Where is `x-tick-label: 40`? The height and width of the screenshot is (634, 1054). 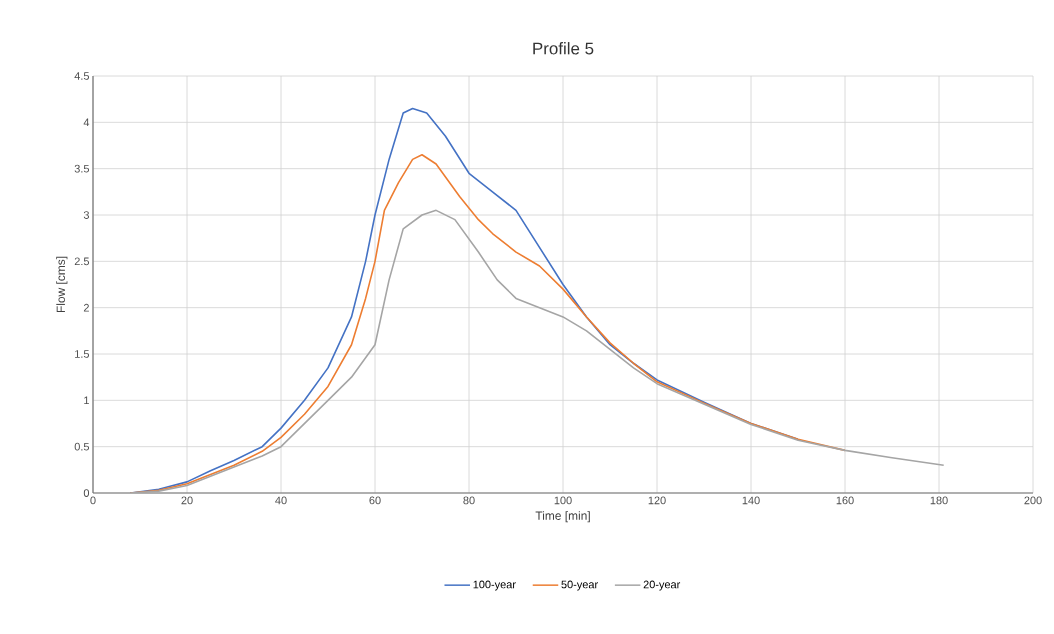
x-tick-label: 40 is located at coordinates (281, 500).